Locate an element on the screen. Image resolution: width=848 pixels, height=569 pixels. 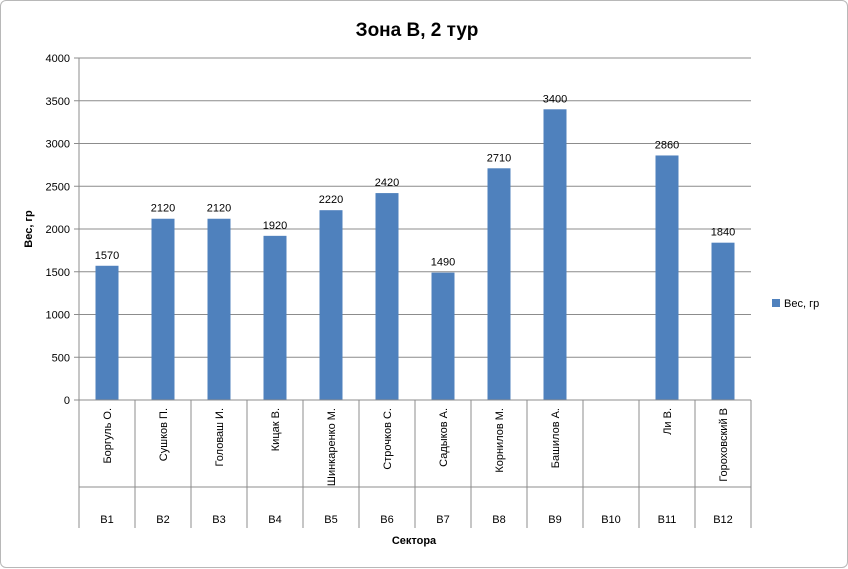
x-category-label: Башилов А. is located at coordinates (556, 438).